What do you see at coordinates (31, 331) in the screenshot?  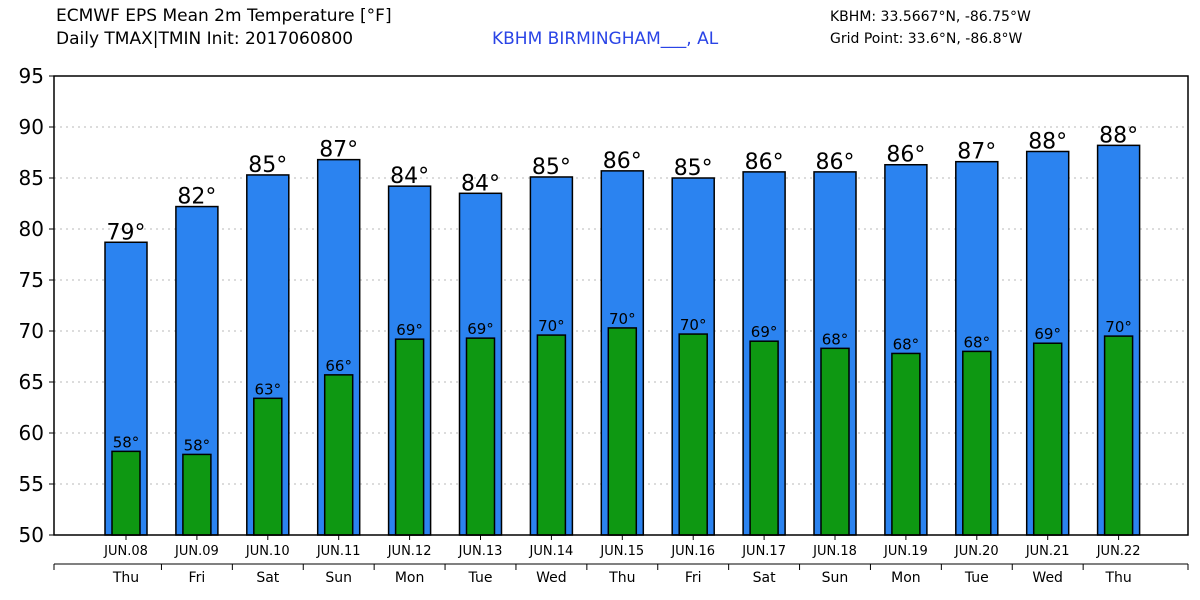 I see `y-tick-label: 70` at bounding box center [31, 331].